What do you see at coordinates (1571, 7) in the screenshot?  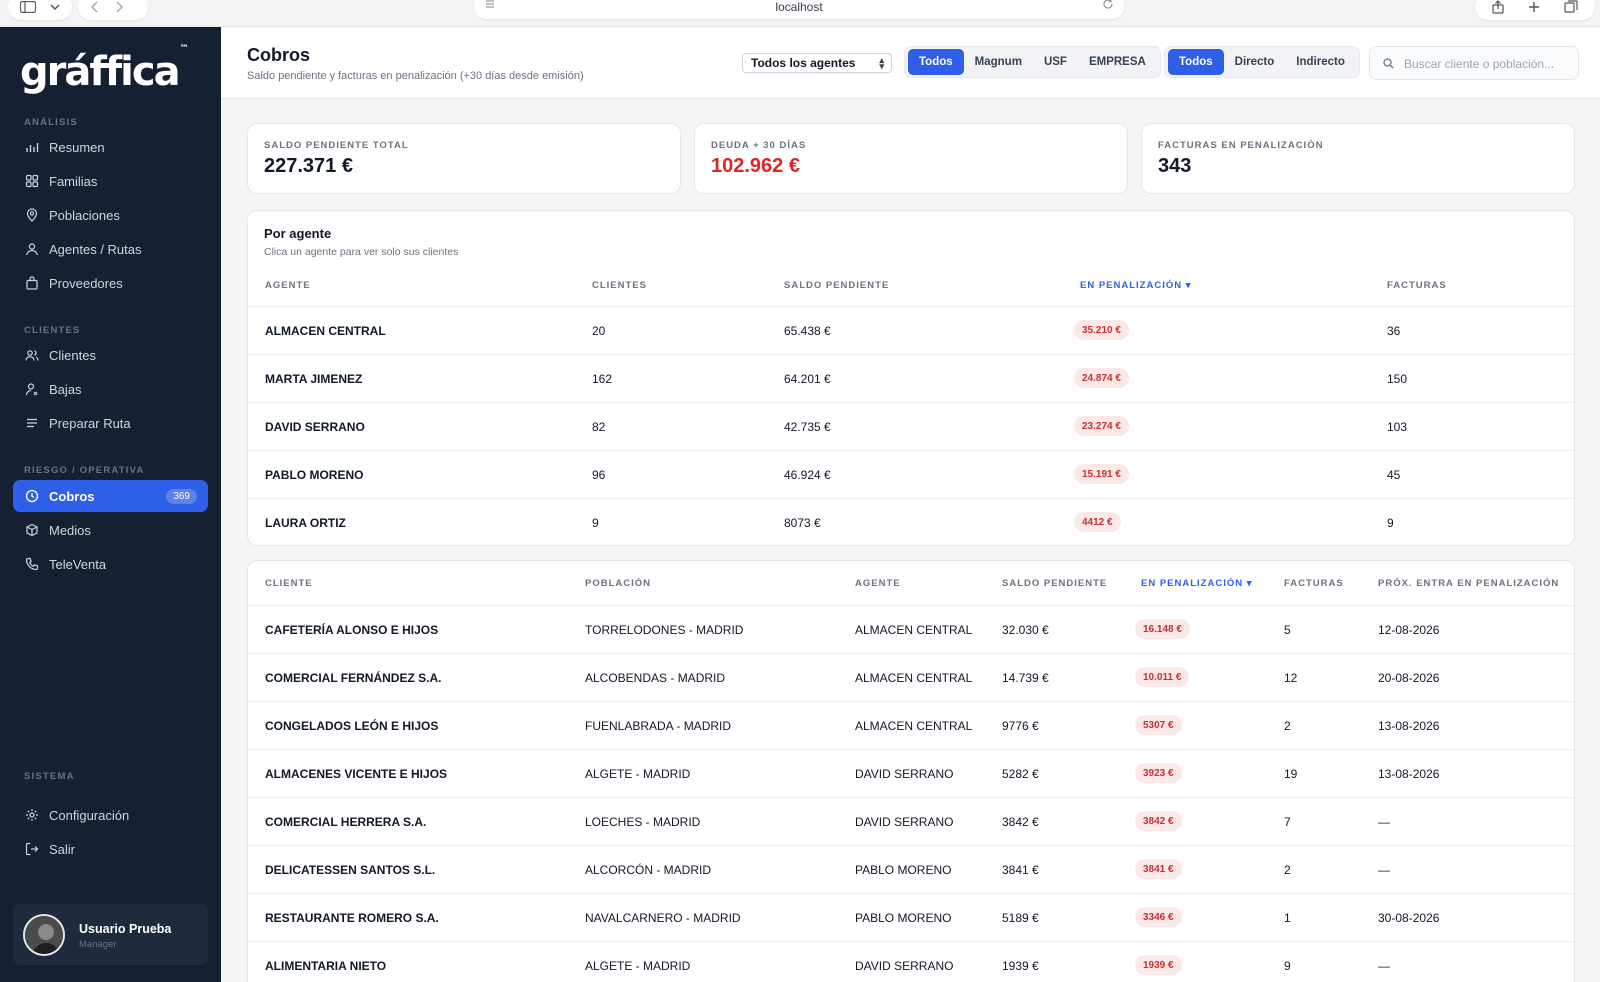 I see `tabs-overview-icon` at bounding box center [1571, 7].